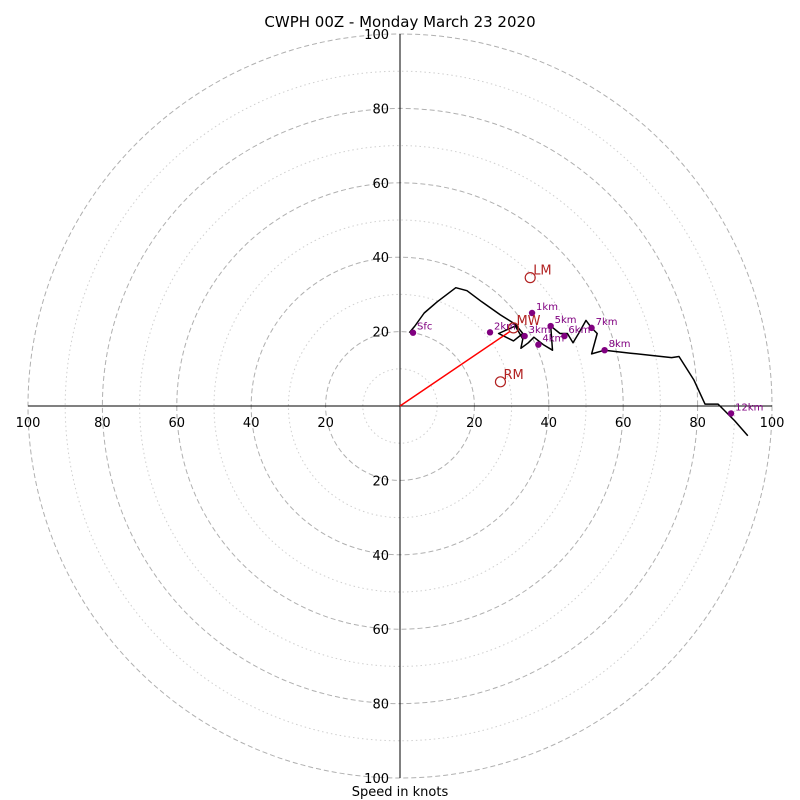  I want to click on height-point-6km, so click(564, 336).